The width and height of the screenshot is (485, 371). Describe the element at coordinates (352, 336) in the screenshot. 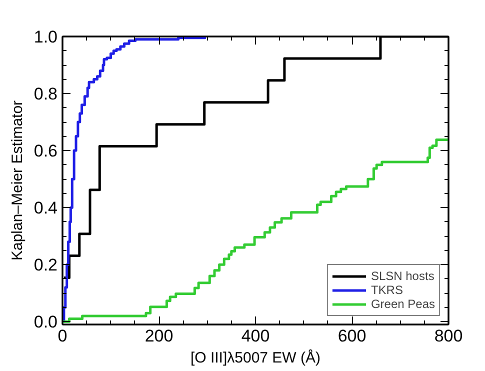

I see `x-tick-label: 600` at that location.